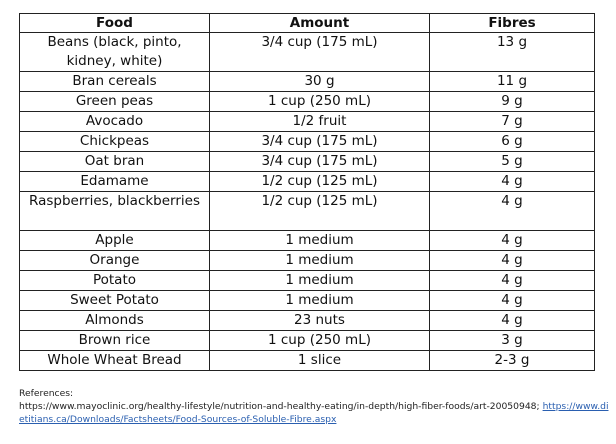 The height and width of the screenshot is (444, 616). I want to click on table-row: Apple 1 medium 4 g, so click(307, 240).